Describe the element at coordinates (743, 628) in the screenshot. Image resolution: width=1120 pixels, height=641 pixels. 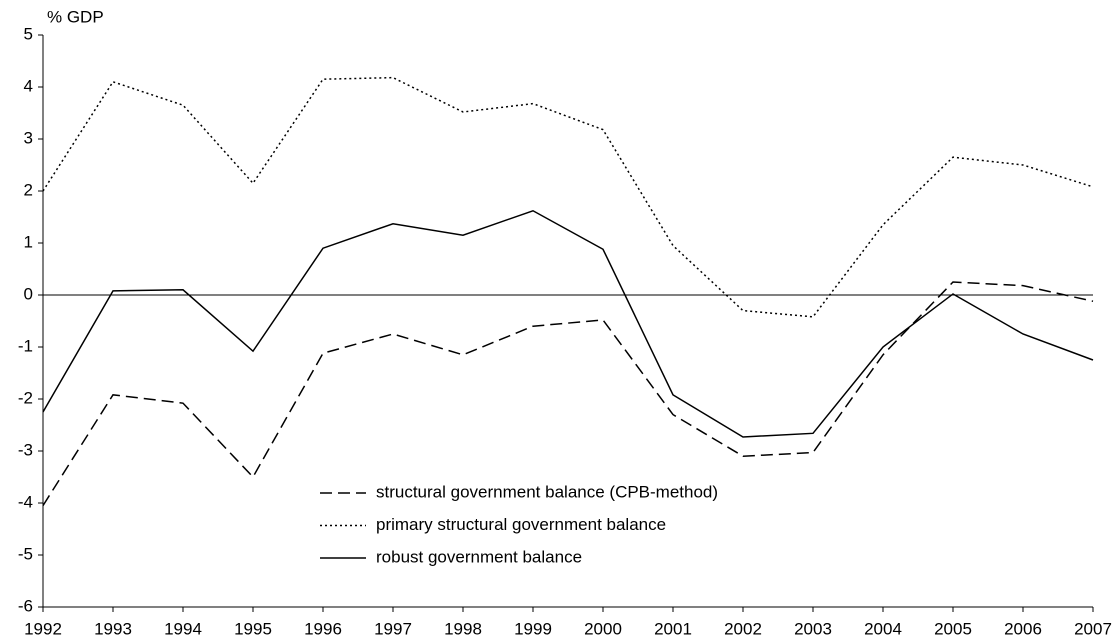
I see `x-tick-label: 2002` at that location.